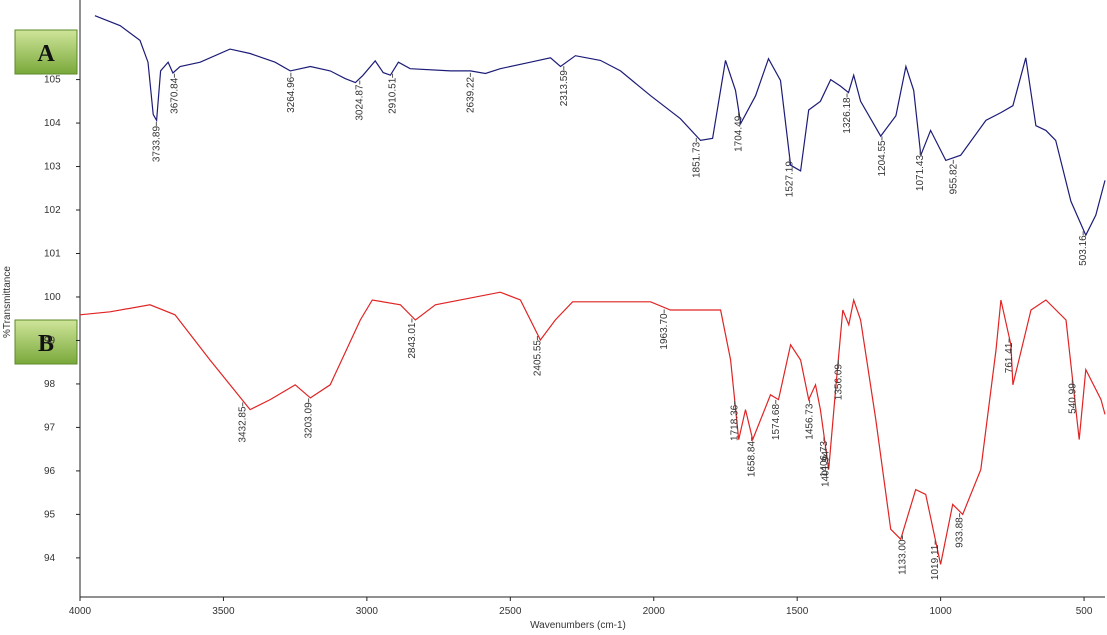 This screenshot has height=635, width=1107. Describe the element at coordinates (739, 133) in the screenshot. I see `peak-label: 1704.49` at that location.